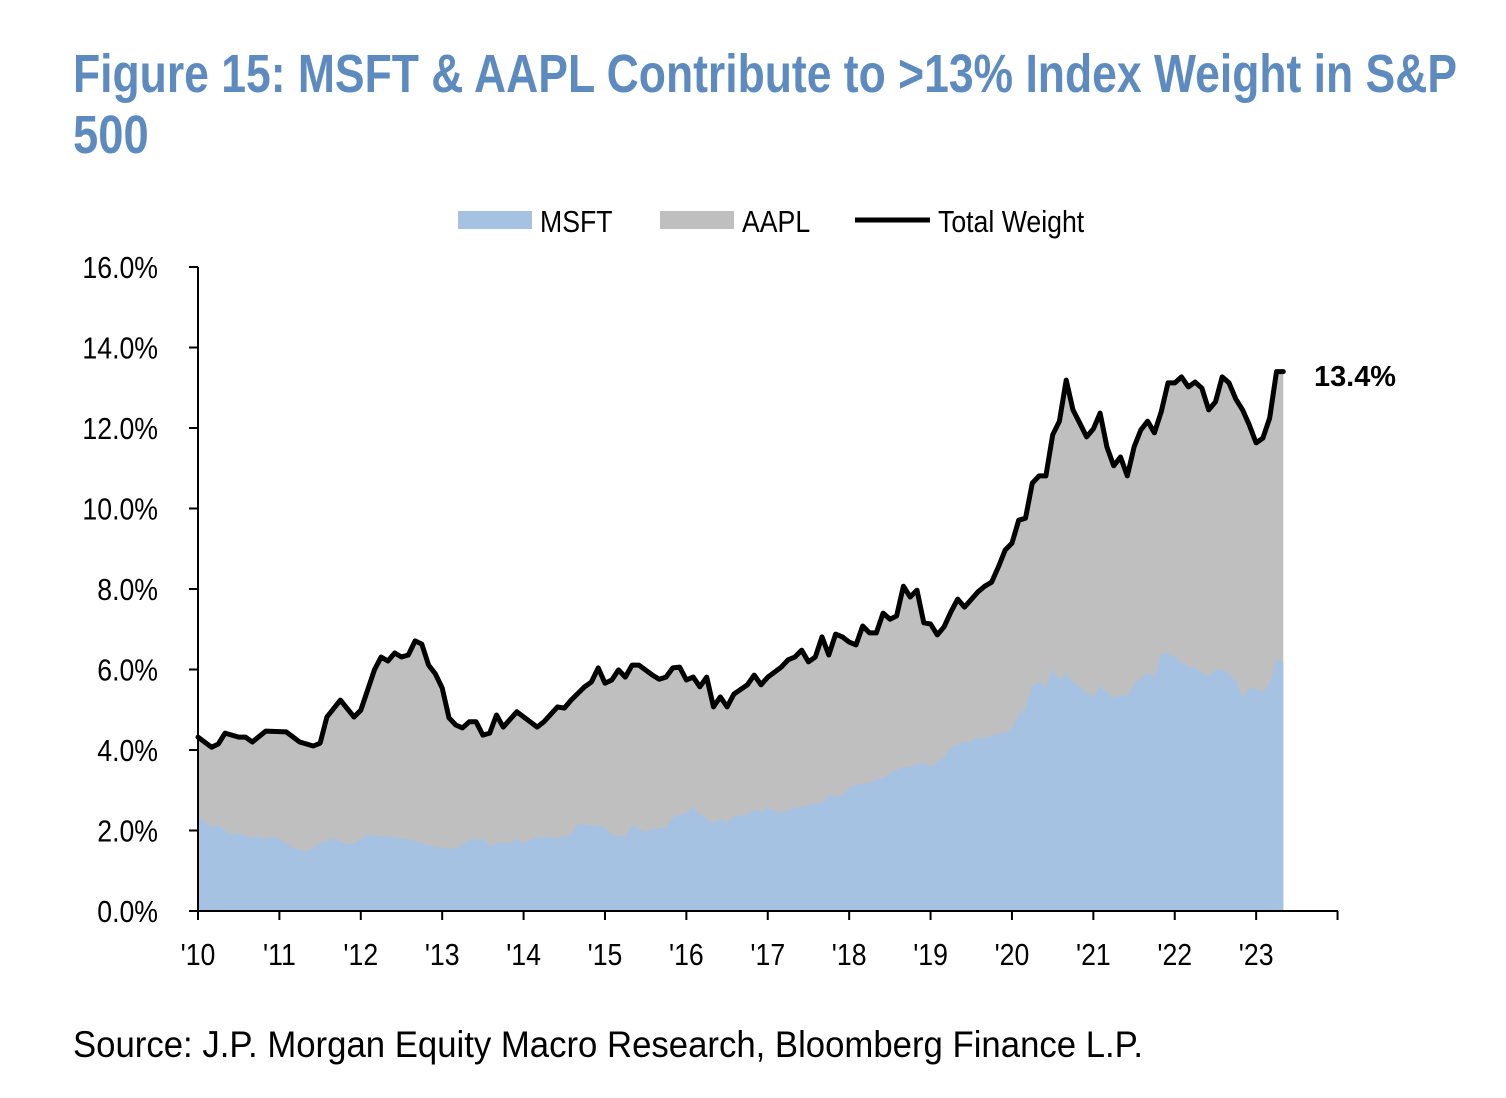 The image size is (1506, 1098). Describe the element at coordinates (442, 955) in the screenshot. I see `x-tick-label: '13` at that location.